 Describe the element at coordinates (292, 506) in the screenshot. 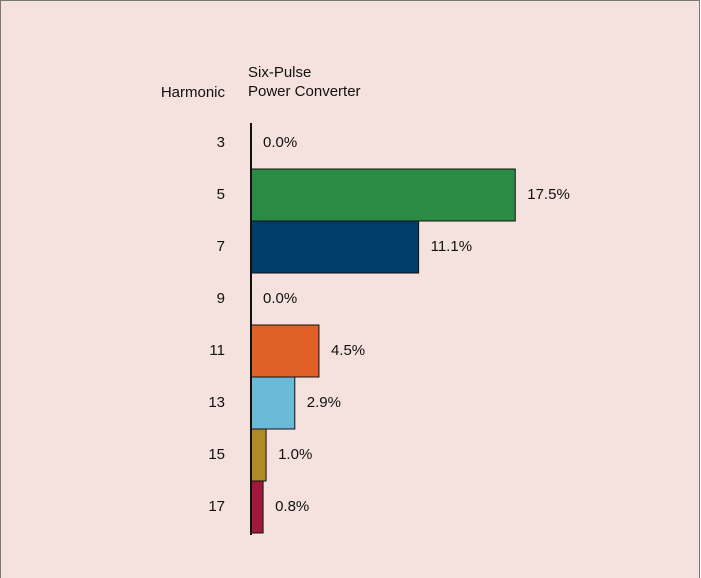

I see `value-label: 0.8%` at that location.